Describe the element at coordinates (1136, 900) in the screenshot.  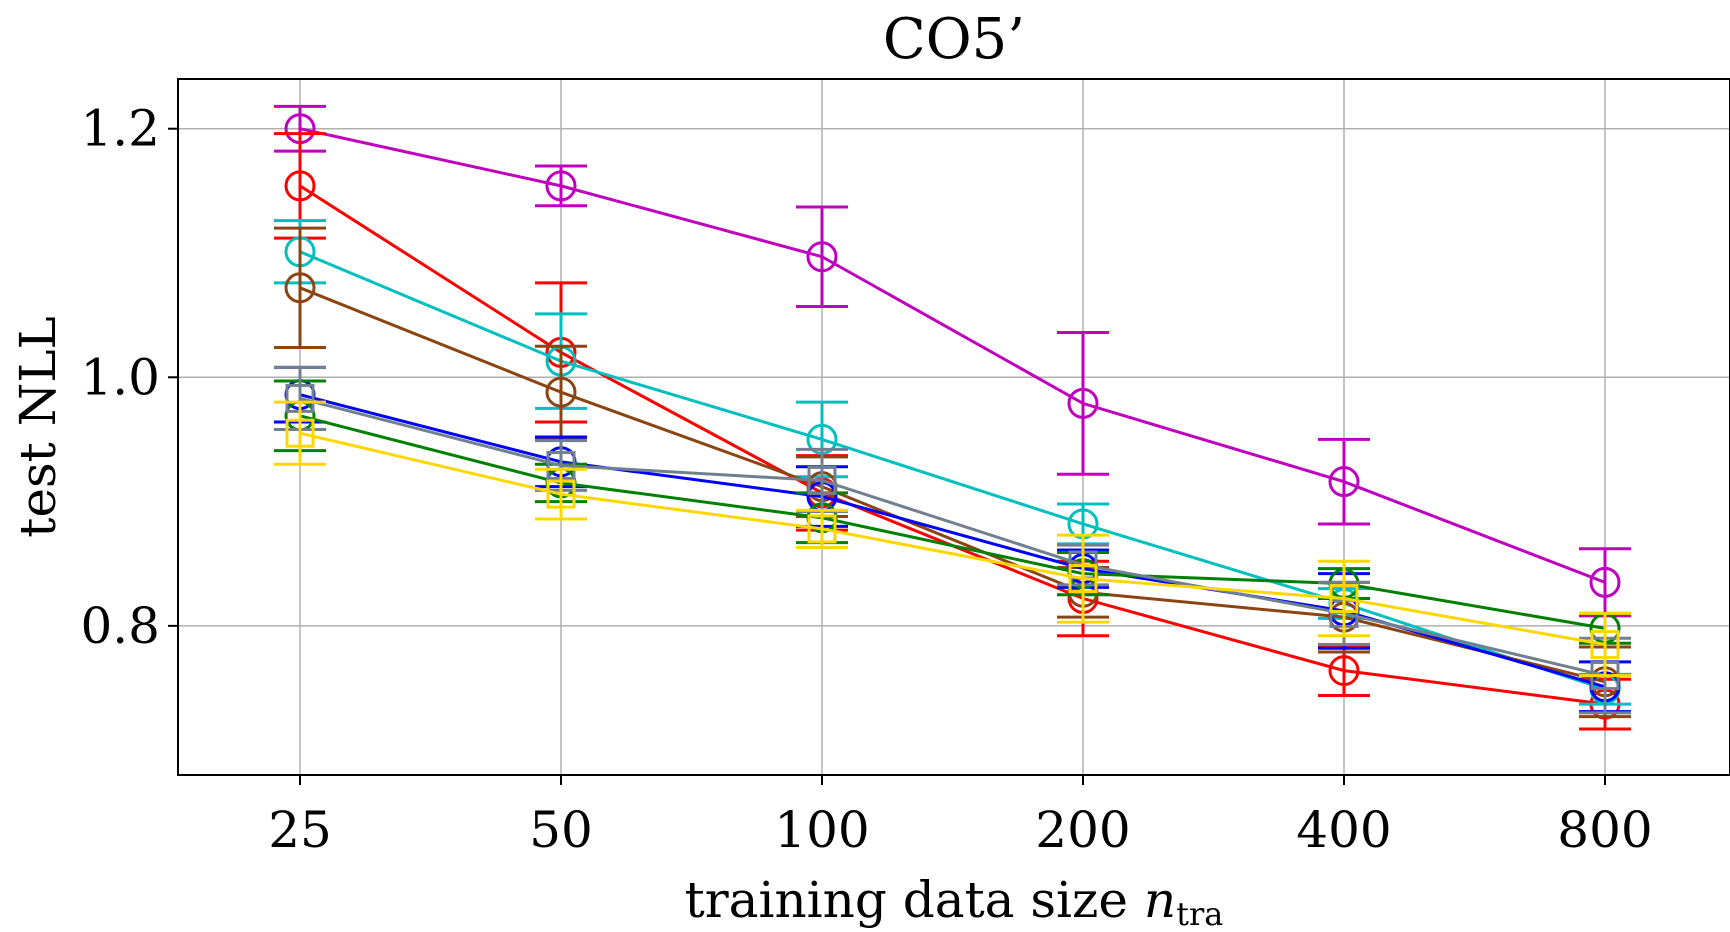
I see `x-axis-label-space` at that location.